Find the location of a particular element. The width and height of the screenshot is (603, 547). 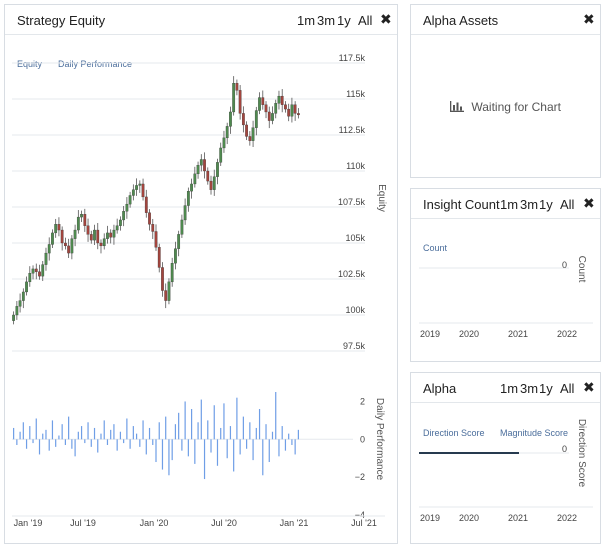

perf-y-tick: 2 is located at coordinates (362, 401).